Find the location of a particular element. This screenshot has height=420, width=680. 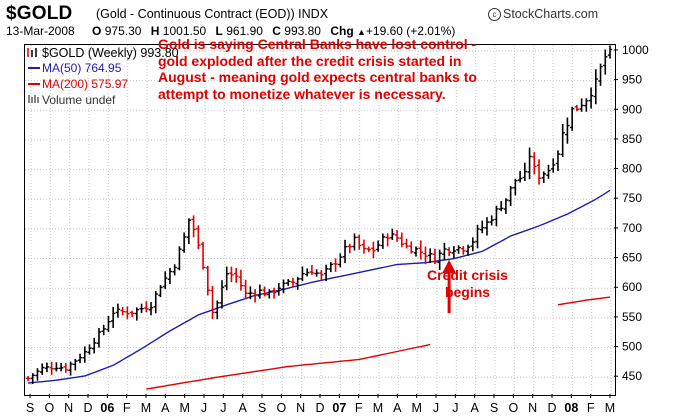

y-tick-label: 800 is located at coordinates (632, 169).